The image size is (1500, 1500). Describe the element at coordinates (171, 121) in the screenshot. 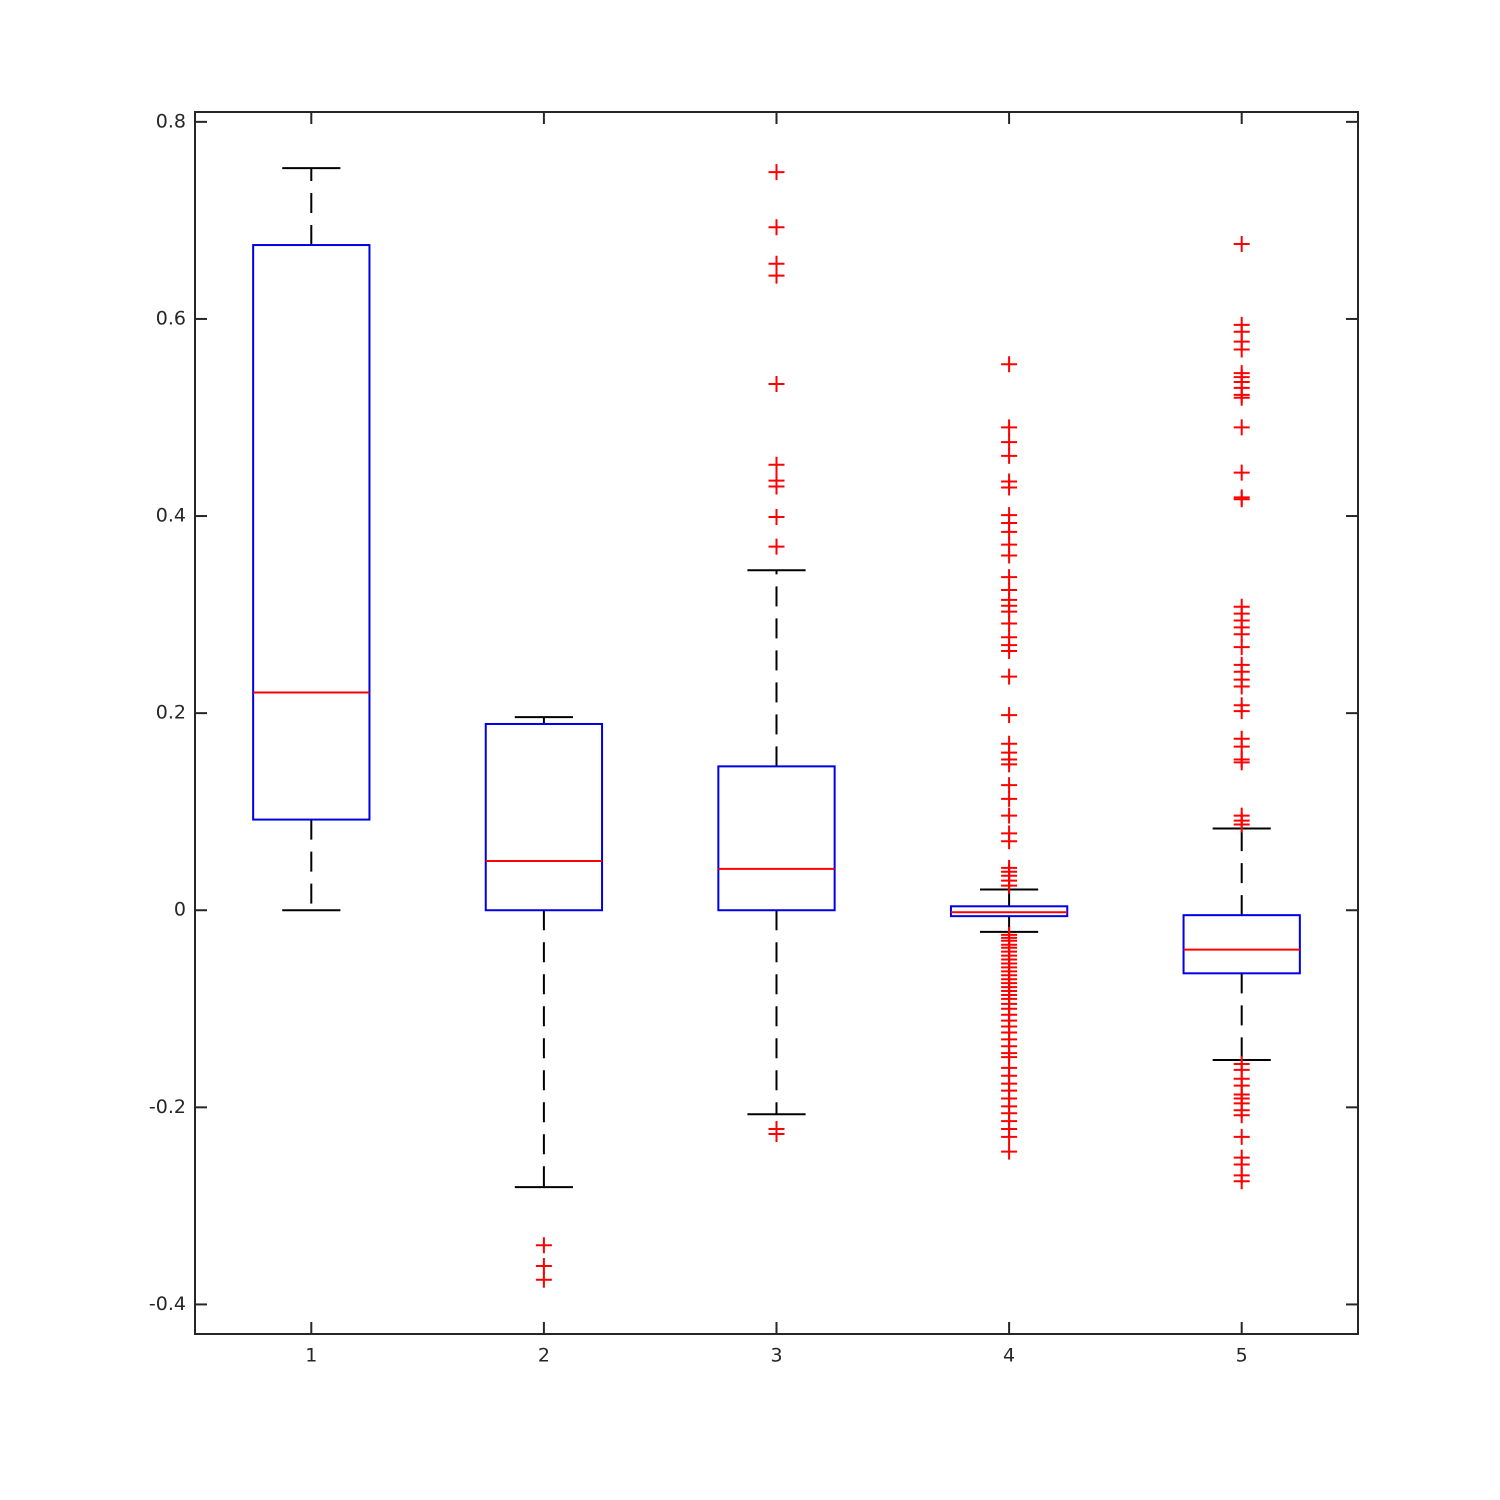

I see `y-tick-label: 0.8` at that location.